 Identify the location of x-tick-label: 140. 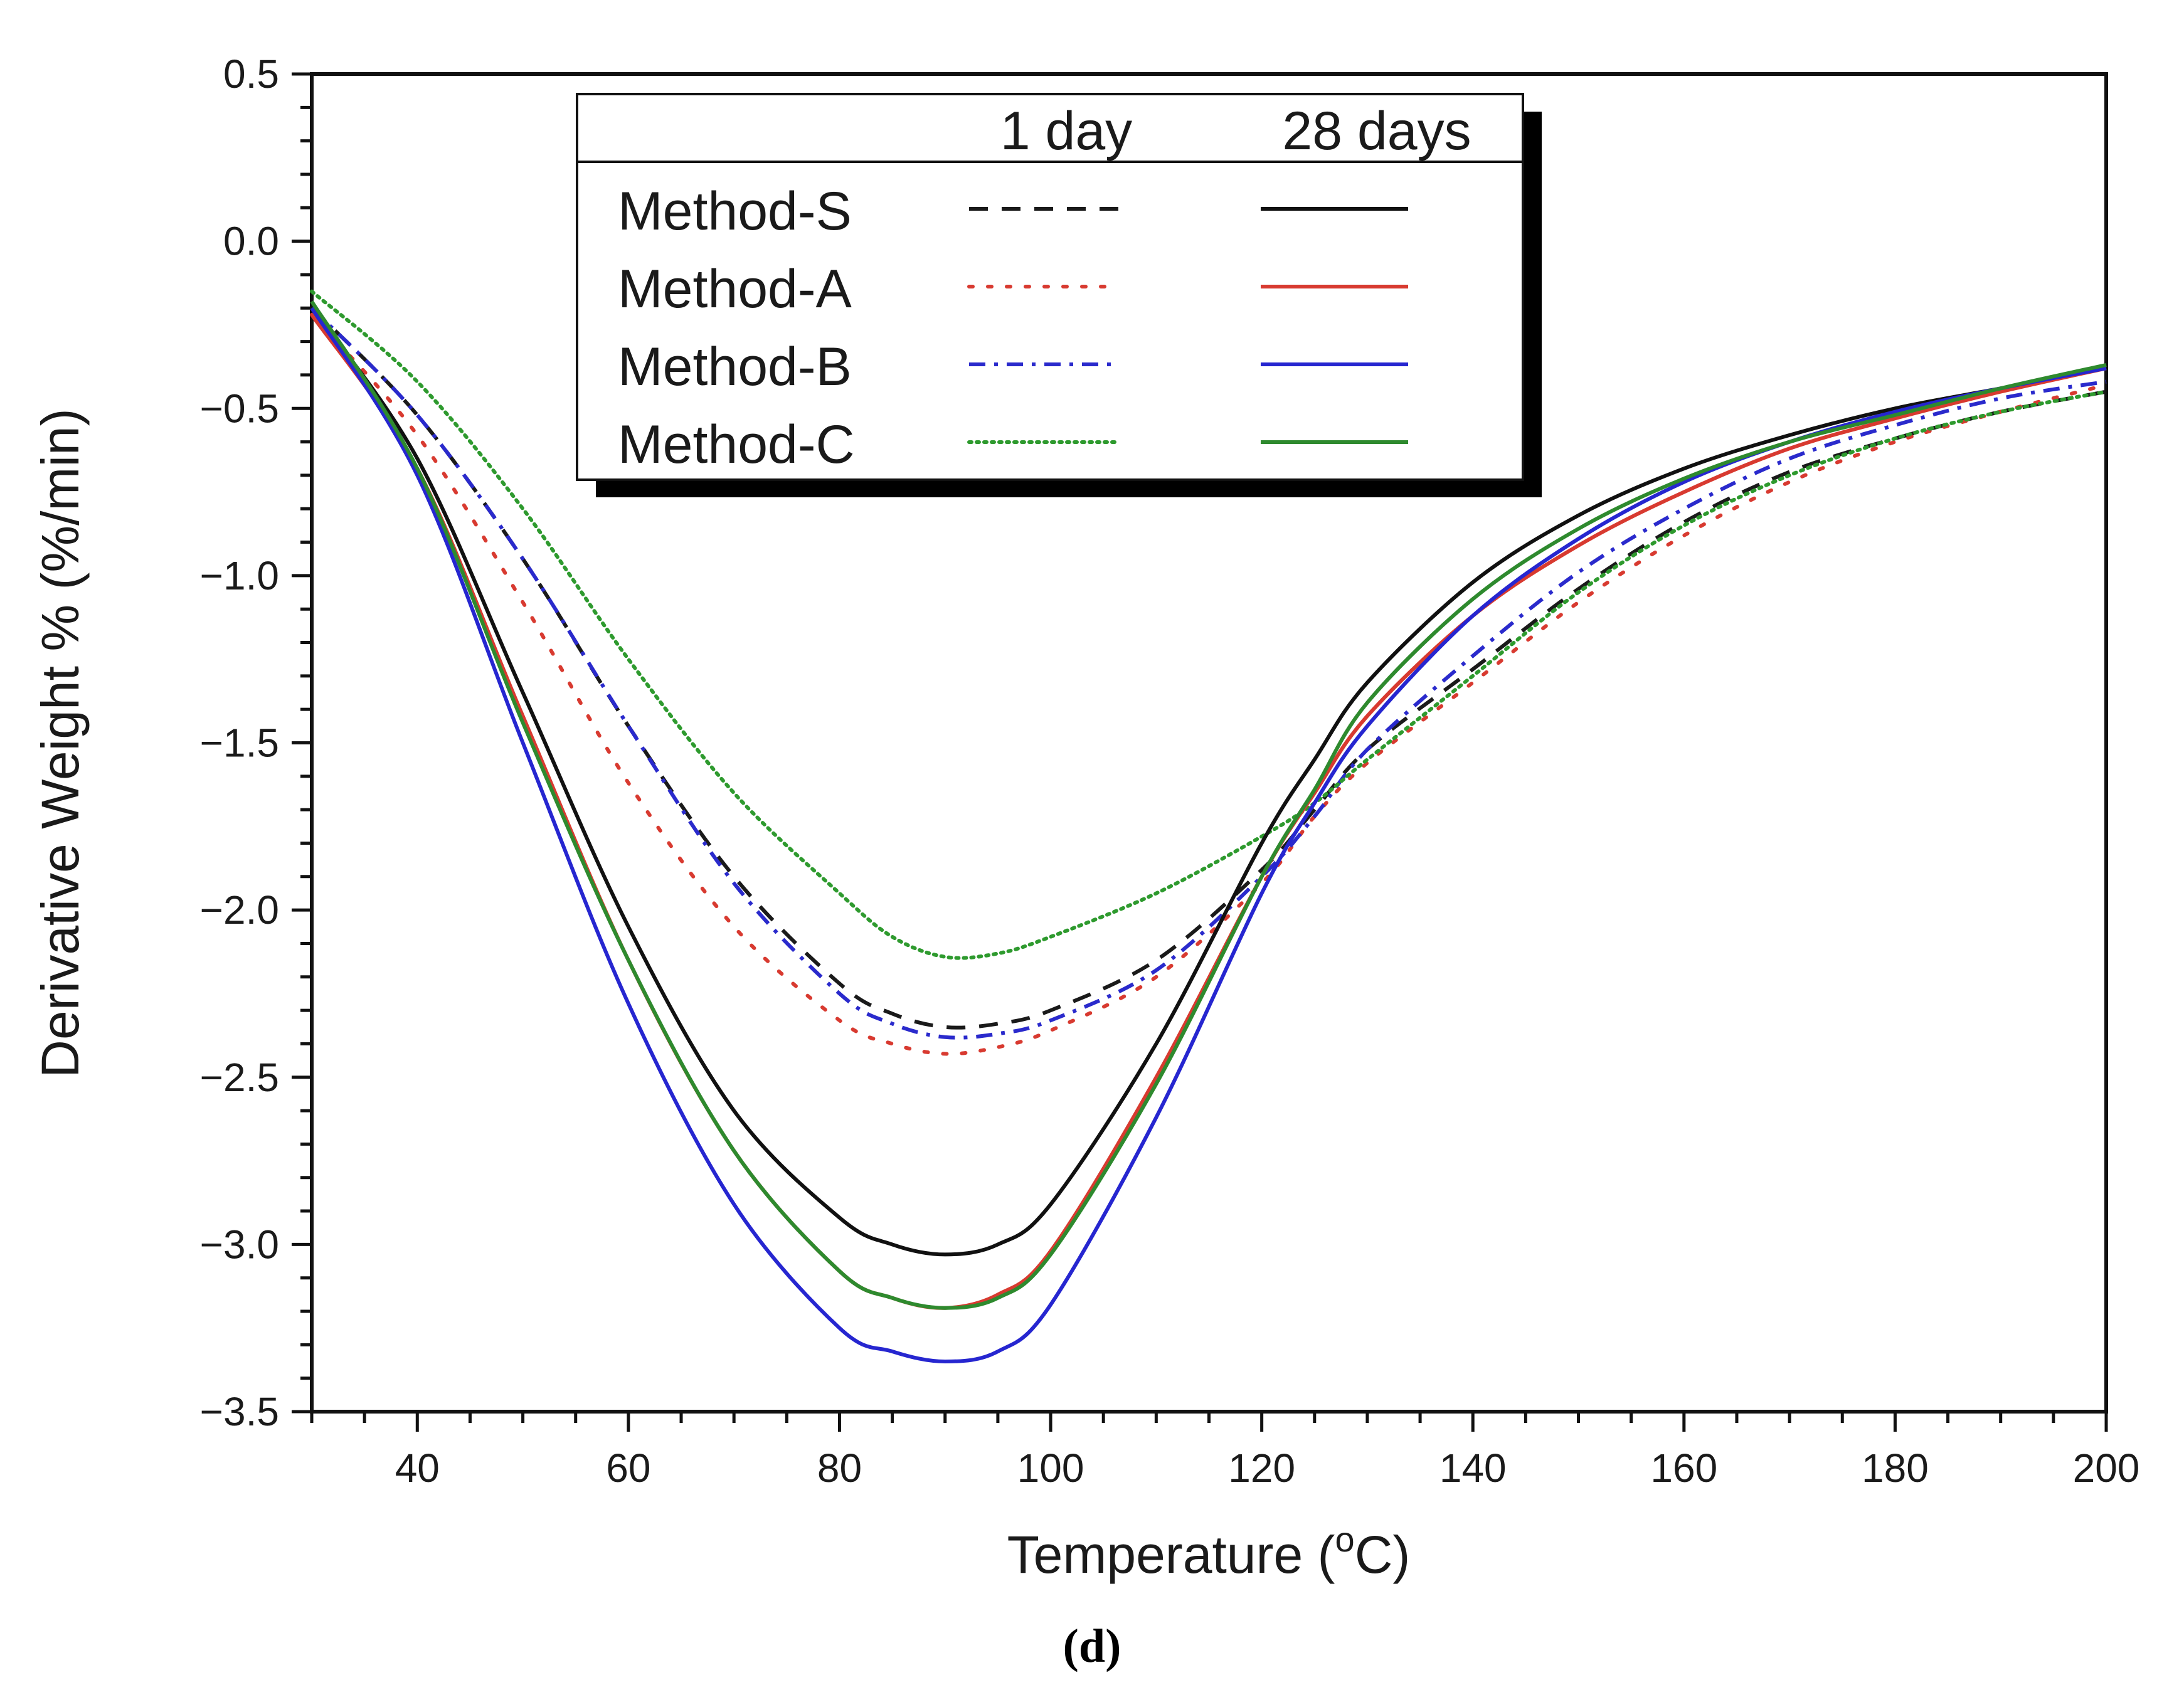
(1473, 1468).